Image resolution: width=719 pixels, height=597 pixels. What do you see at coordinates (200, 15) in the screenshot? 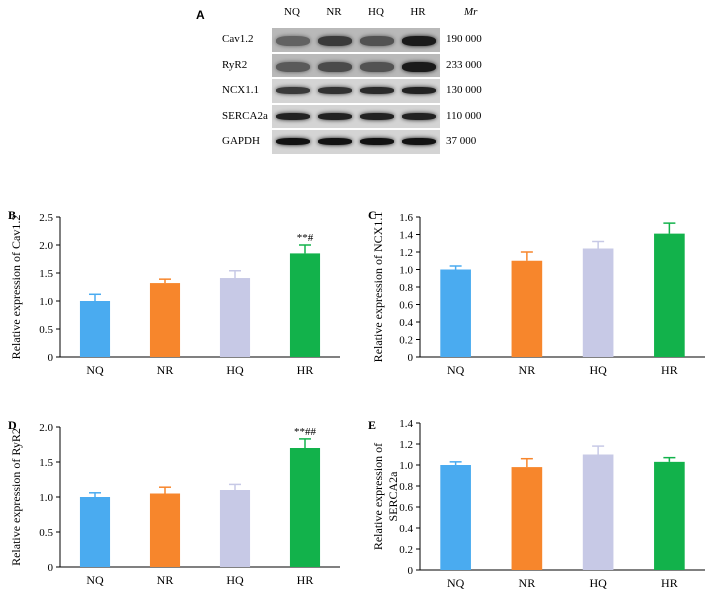
I see `panel-letter-a: A` at bounding box center [200, 15].